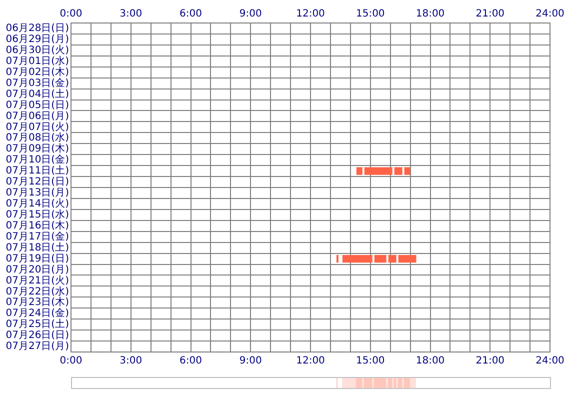 The image size is (570, 400). I want to click on y-tick-label: 06月29日(月), so click(38, 40).